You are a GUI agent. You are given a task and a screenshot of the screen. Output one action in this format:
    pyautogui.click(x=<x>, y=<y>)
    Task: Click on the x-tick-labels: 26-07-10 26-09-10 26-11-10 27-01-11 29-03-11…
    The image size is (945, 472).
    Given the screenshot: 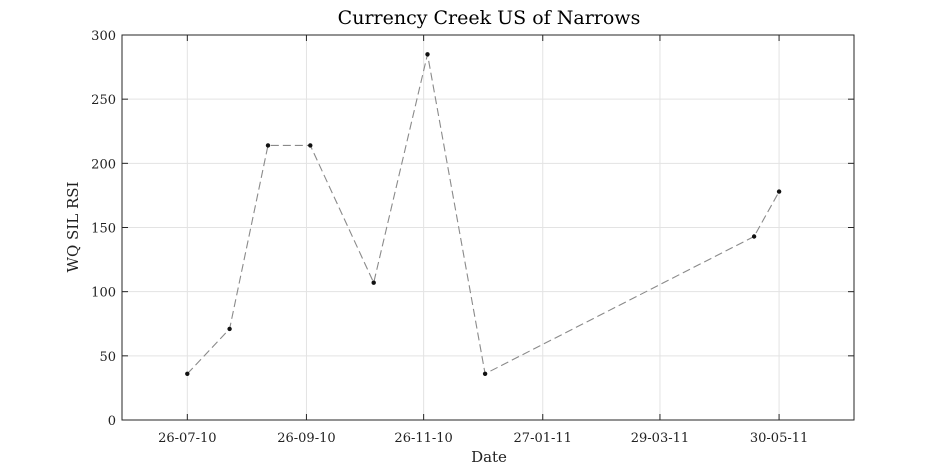 What is the action you would take?
    pyautogui.click(x=483, y=438)
    